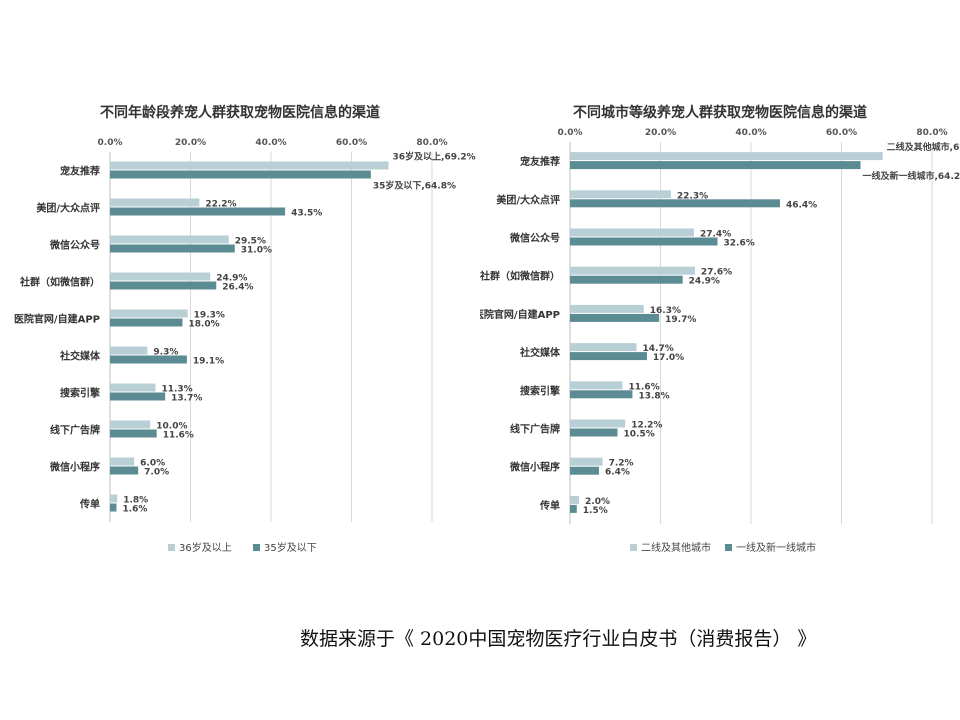  I want to click on category-label: 社群（如微信群）, so click(59, 282).